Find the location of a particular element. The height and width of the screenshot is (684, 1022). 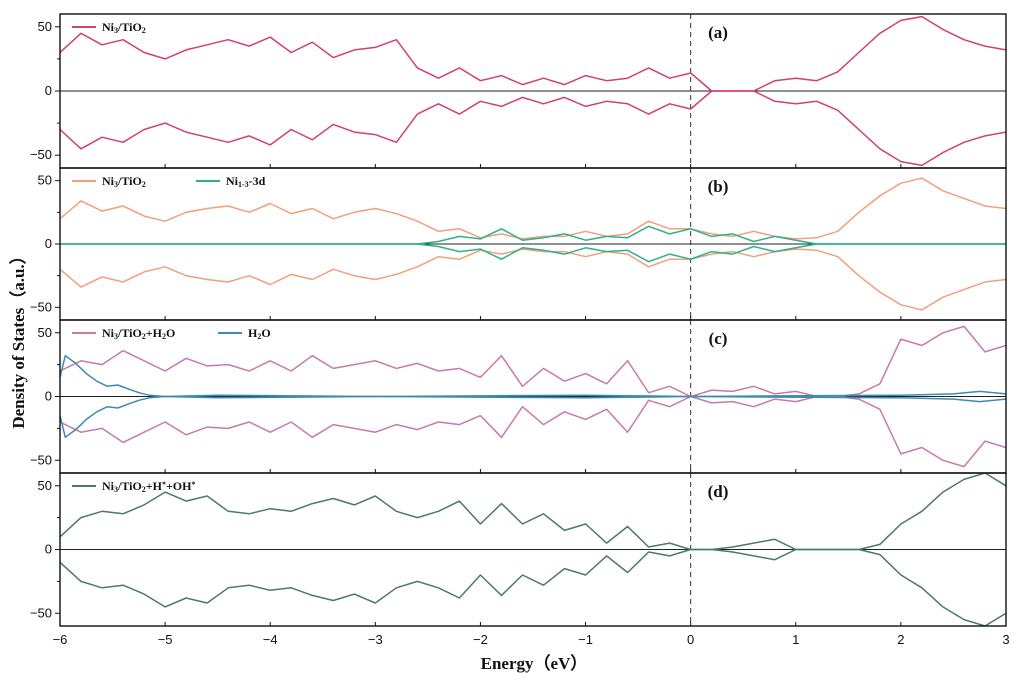

x-tick-label: −5 is located at coordinates (165, 639).